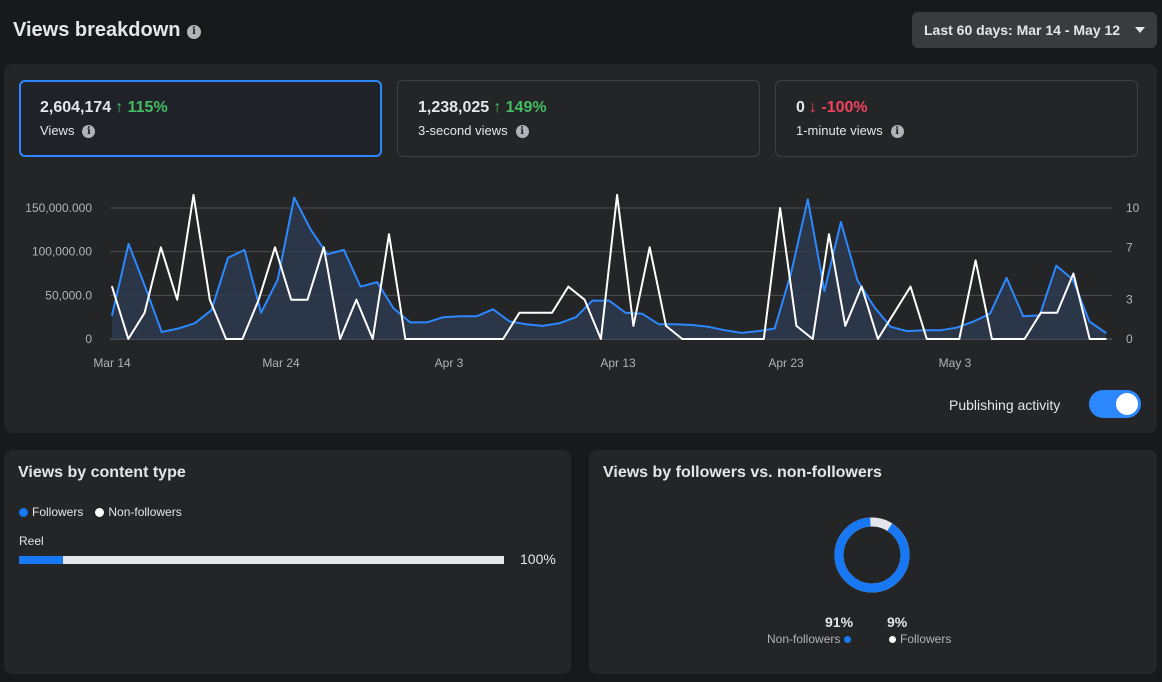 The width and height of the screenshot is (1162, 682). I want to click on stat-label-text: Views, so click(57, 130).